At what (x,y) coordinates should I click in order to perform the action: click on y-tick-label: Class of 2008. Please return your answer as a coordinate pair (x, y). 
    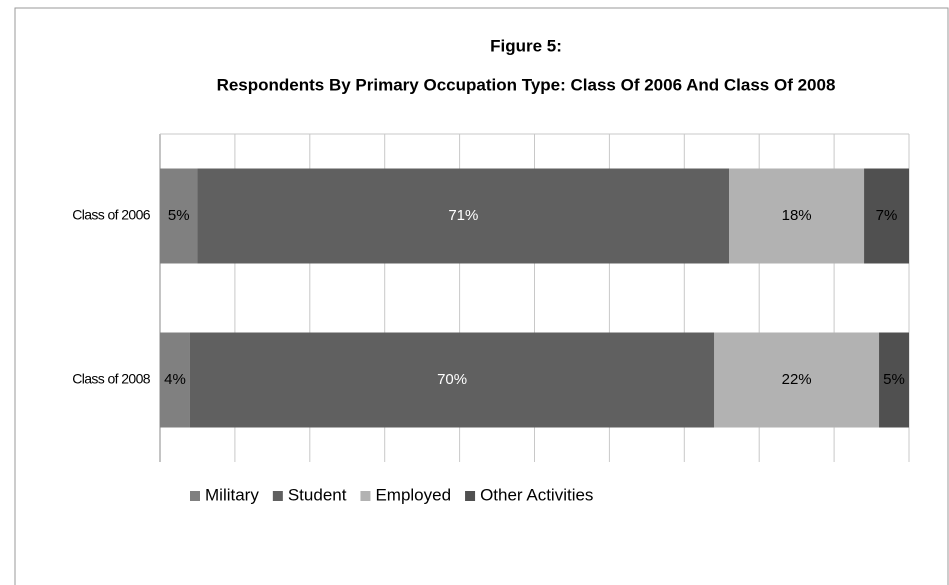
    Looking at the image, I should click on (111, 379).